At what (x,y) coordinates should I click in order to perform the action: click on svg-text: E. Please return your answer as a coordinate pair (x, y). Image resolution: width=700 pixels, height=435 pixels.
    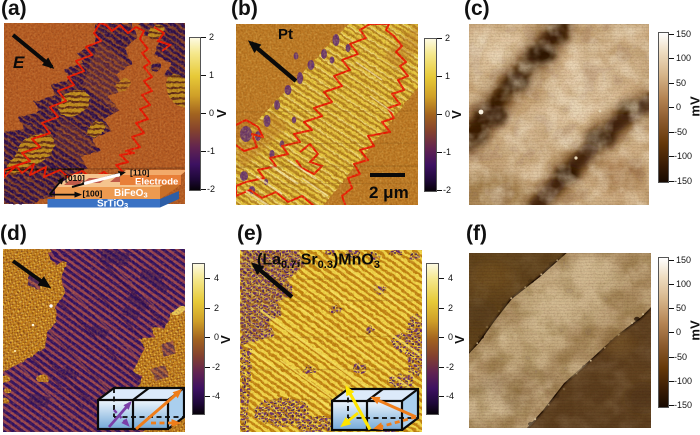
    Looking at the image, I should click on (19, 62).